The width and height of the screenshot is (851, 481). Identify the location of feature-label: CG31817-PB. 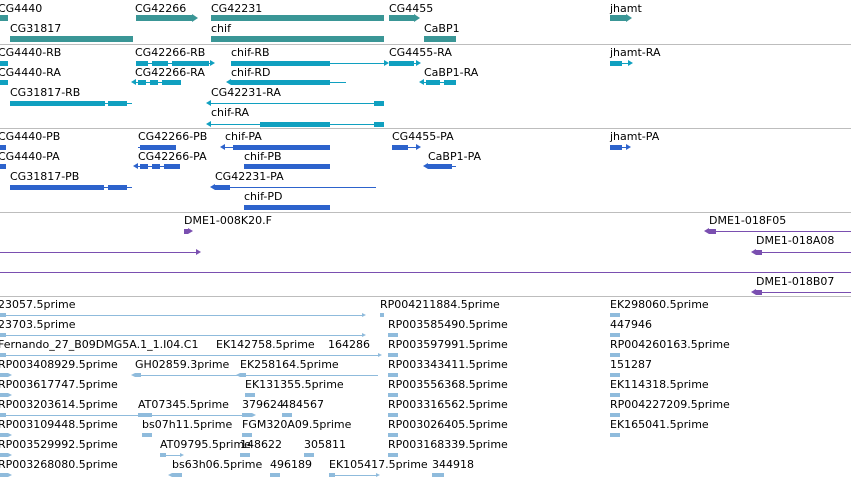
(45, 176).